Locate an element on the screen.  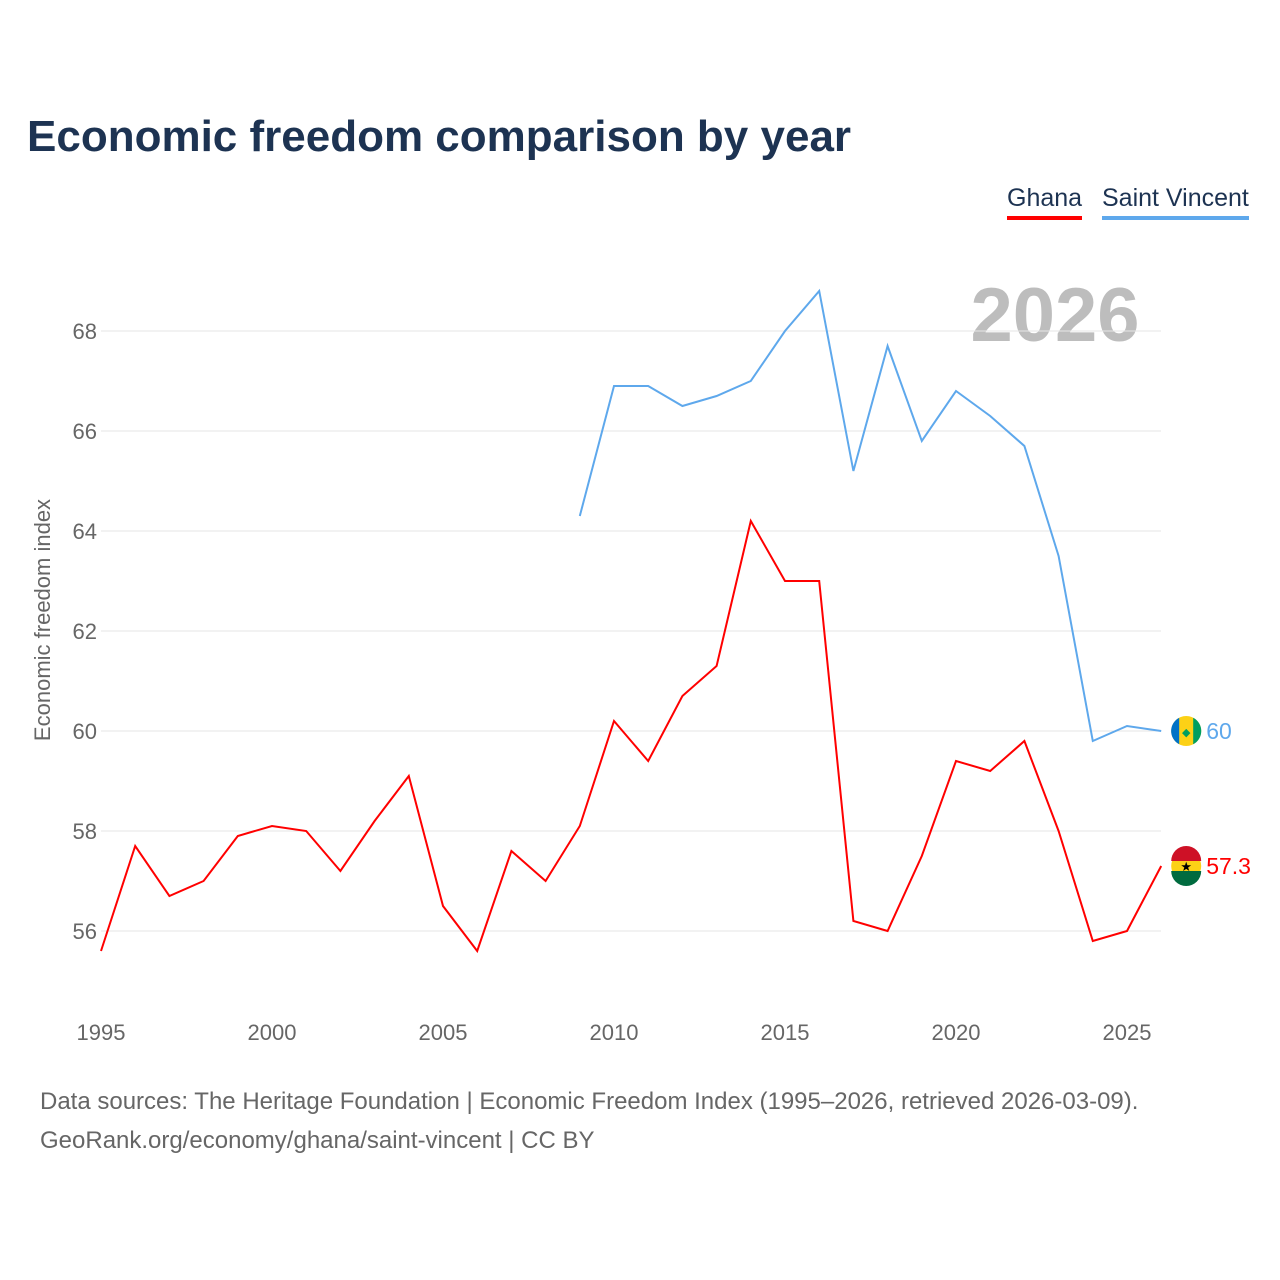
y-tick-label: 56 is located at coordinates (85, 931).